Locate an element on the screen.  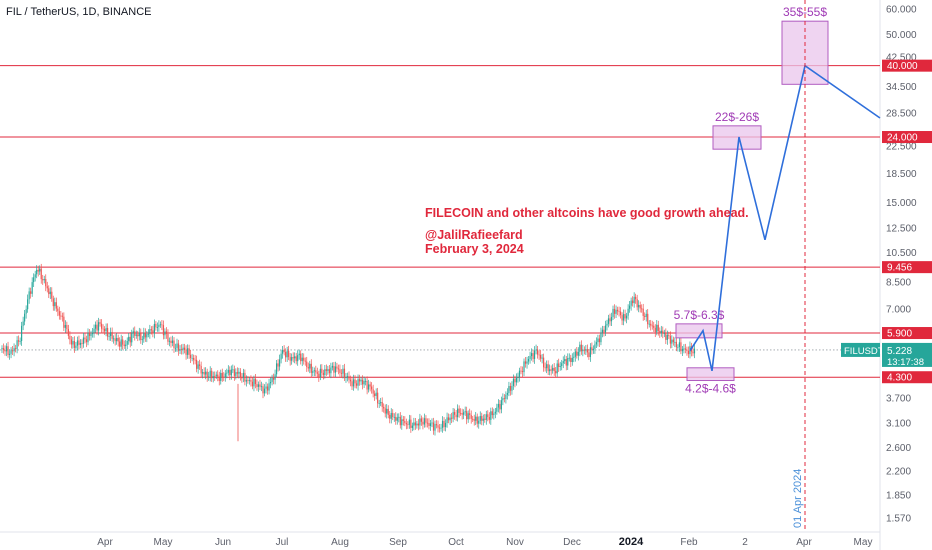
chart-title: FIL / TetherUS, 1D, BINANCE is located at coordinates (79, 12).